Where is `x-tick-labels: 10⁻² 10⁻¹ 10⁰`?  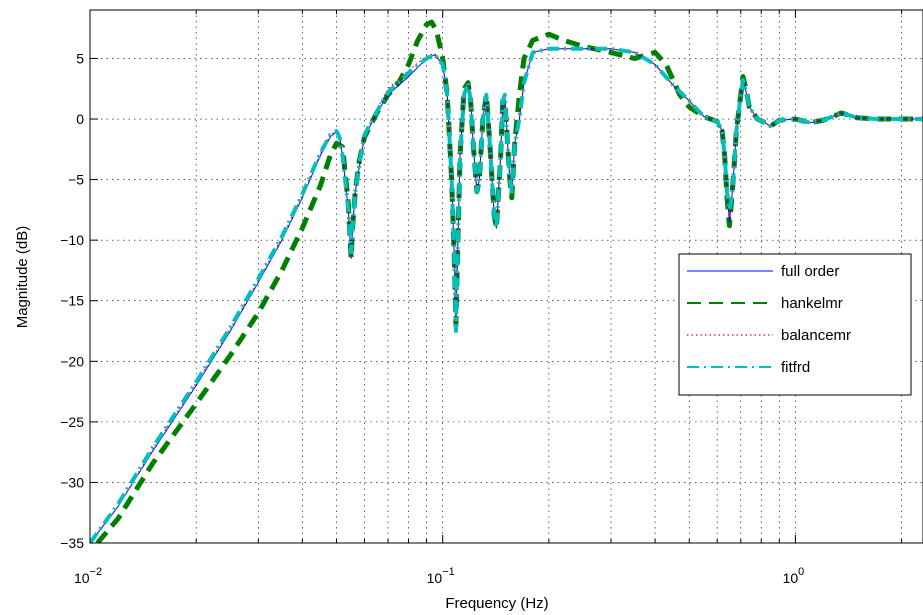
x-tick-labels: 10⁻² 10⁻¹ 10⁰ is located at coordinates (439, 576).